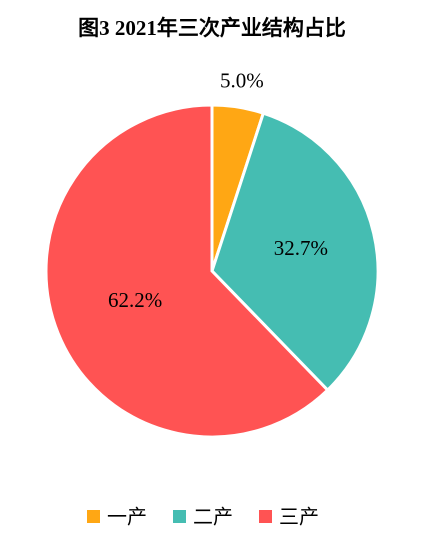 The width and height of the screenshot is (425, 553). What do you see at coordinates (135, 300) in the screenshot?
I see `data-label: 62.2%` at bounding box center [135, 300].